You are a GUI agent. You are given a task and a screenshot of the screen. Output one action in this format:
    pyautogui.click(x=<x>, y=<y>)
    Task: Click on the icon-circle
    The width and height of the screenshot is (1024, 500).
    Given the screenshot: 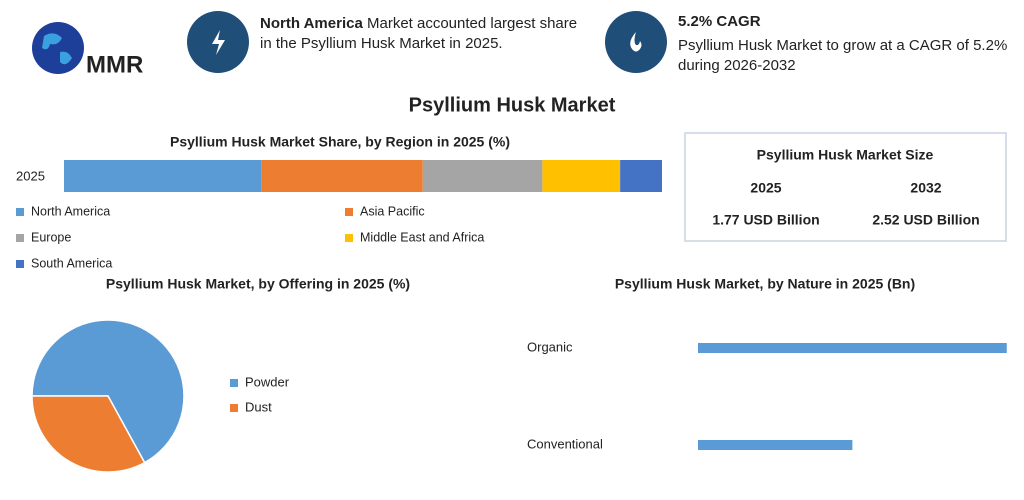 What is the action you would take?
    pyautogui.click(x=636, y=42)
    